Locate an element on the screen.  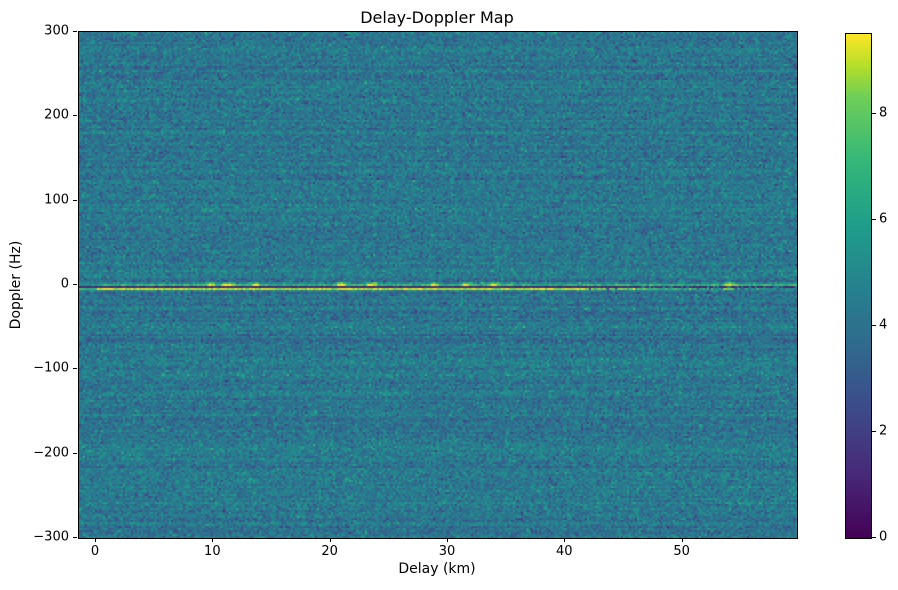
x-tick-label: 10 is located at coordinates (212, 551).